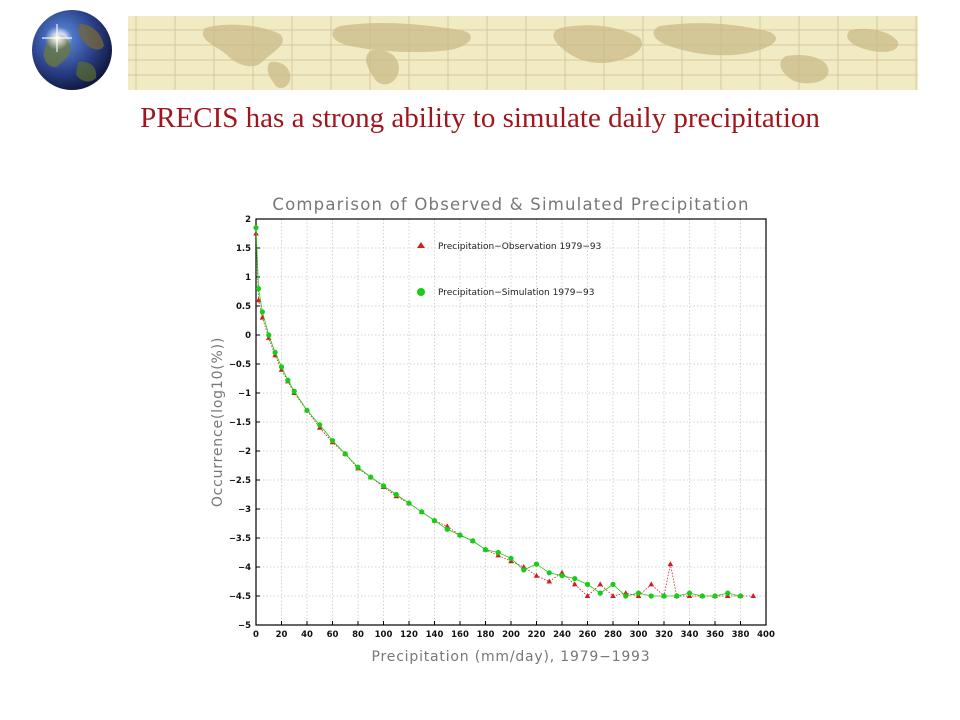 The width and height of the screenshot is (960, 720). I want to click on x-tick-label: 320, so click(664, 635).